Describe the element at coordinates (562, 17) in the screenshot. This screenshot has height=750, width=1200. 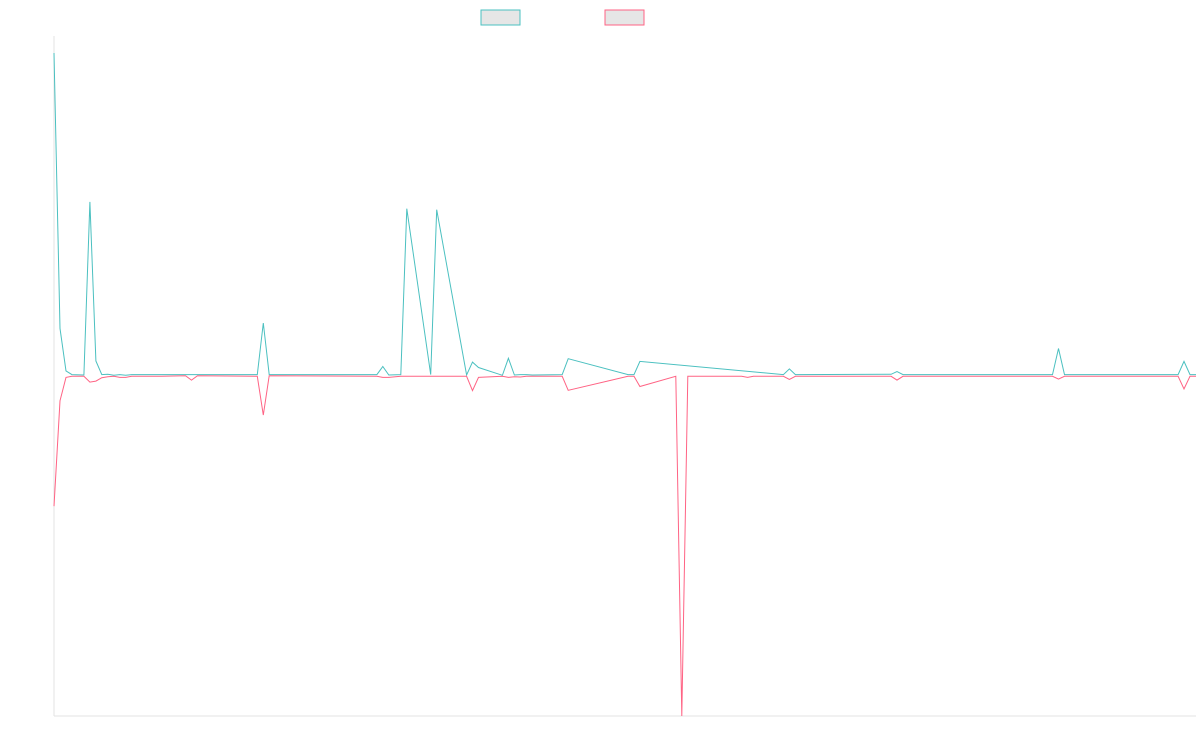
I see `legend` at that location.